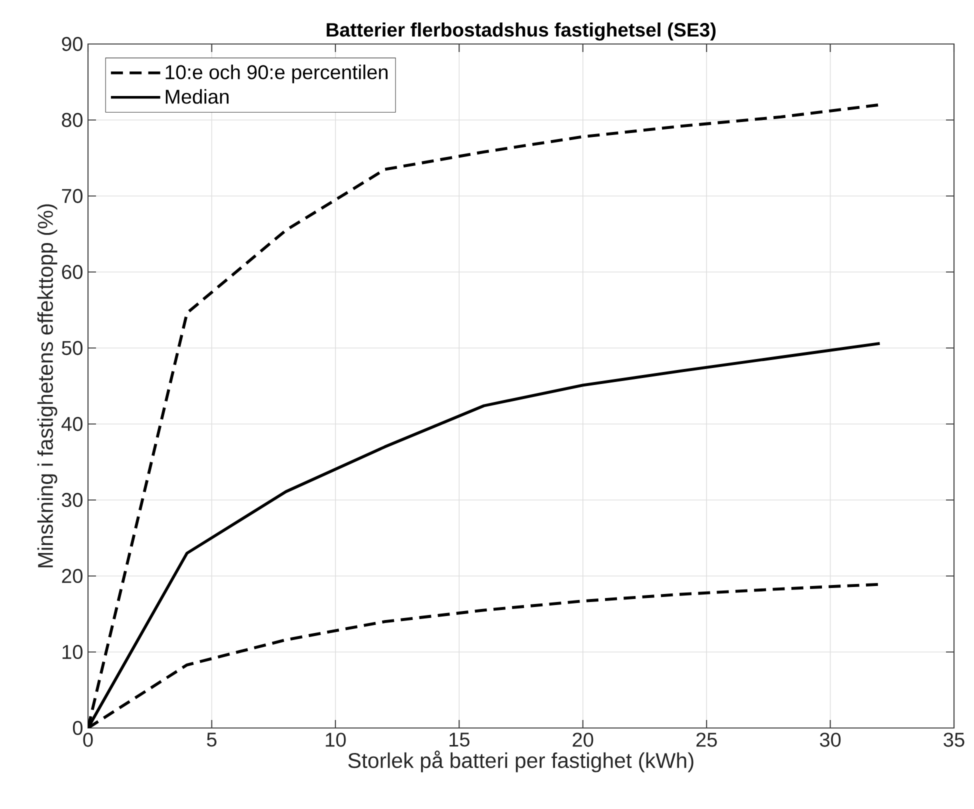 This screenshot has width=974, height=809. What do you see at coordinates (521, 761) in the screenshot?
I see `x-axis-title: Storlek på batteri per fastighet (kWh)` at bounding box center [521, 761].